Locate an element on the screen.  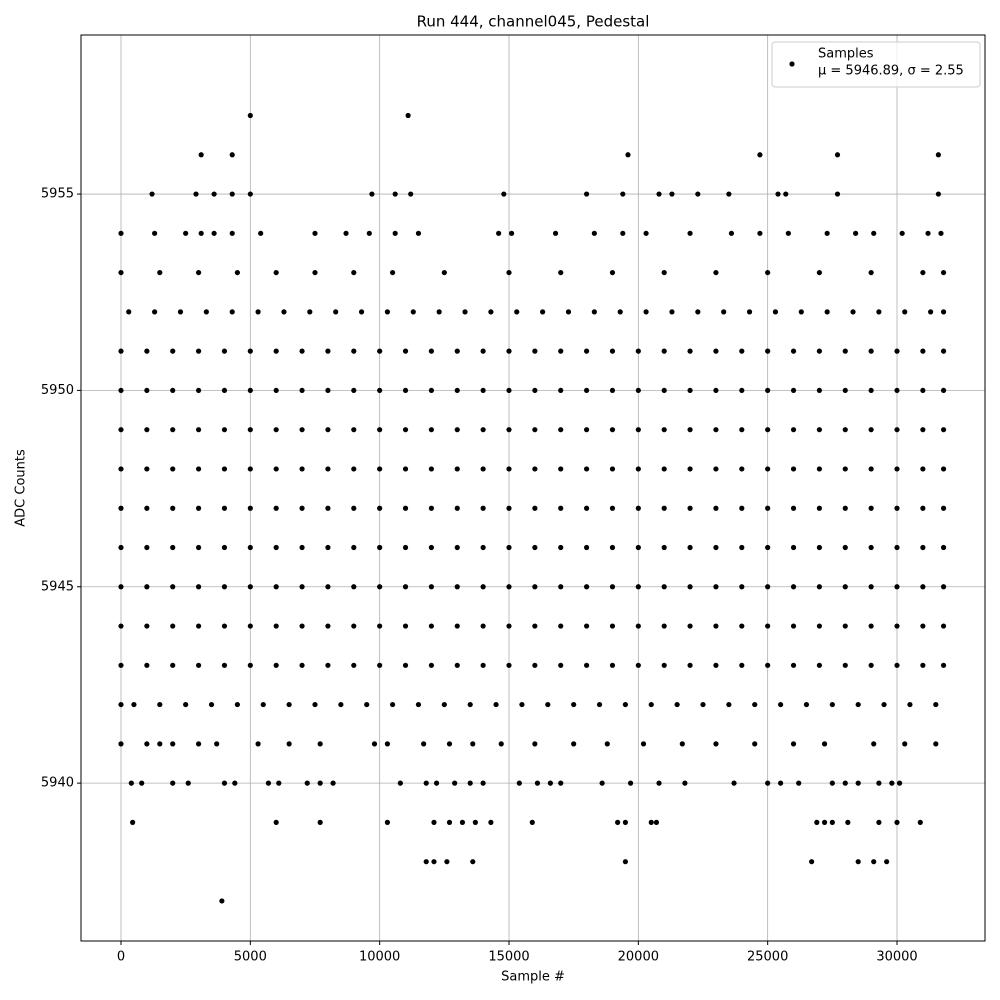
chart-title: Run 444, channel045, Pedestal is located at coordinates (533, 22).